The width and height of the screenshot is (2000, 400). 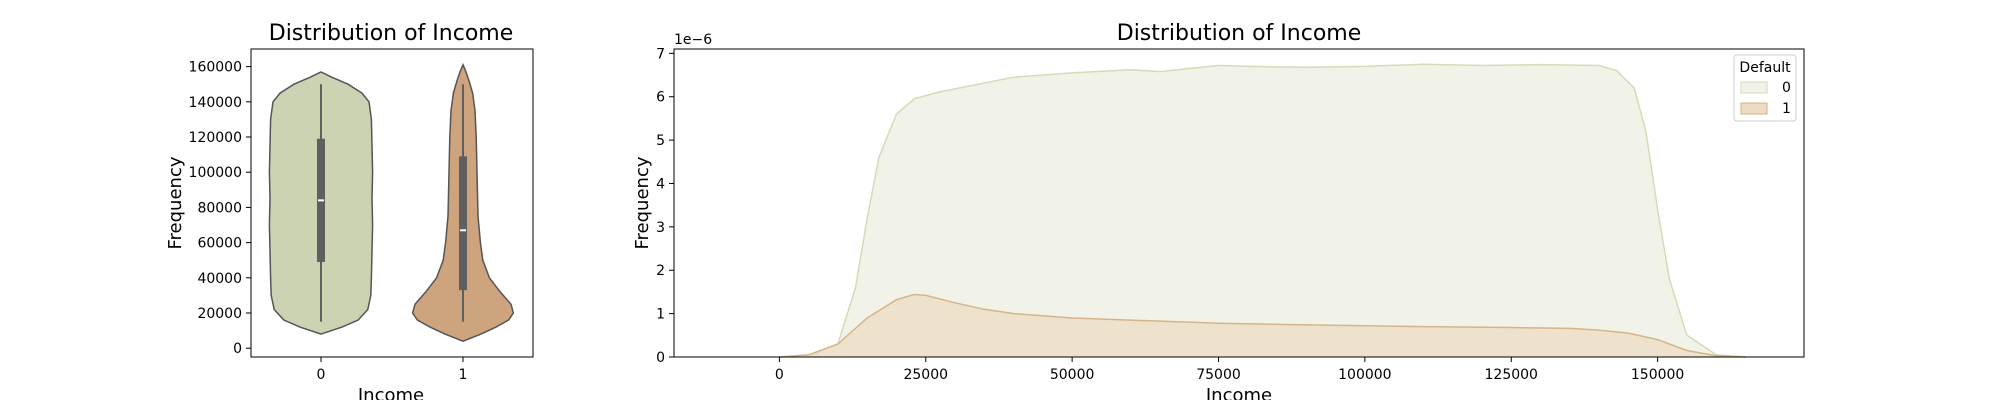 What do you see at coordinates (660, 358) in the screenshot?
I see `kde-y-tick-label: 0` at bounding box center [660, 358].